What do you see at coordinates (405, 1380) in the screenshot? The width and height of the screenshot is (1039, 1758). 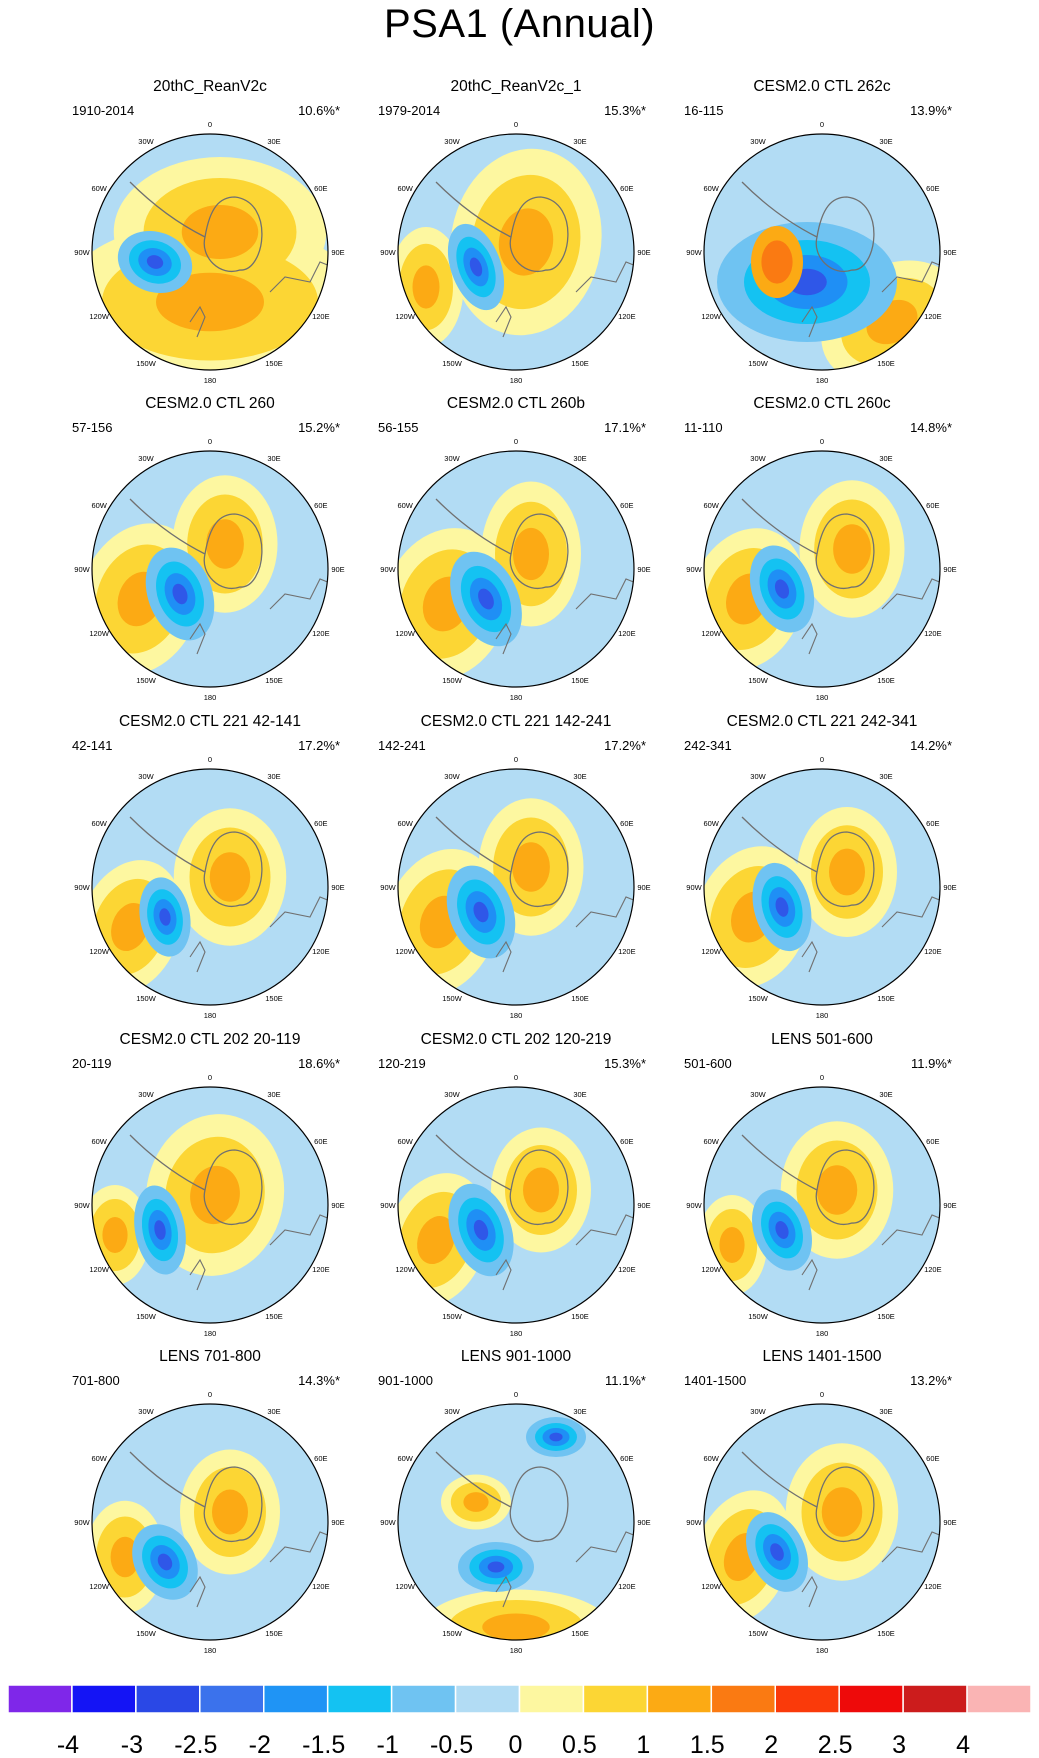 I see `panel-period: 901-1000` at bounding box center [405, 1380].